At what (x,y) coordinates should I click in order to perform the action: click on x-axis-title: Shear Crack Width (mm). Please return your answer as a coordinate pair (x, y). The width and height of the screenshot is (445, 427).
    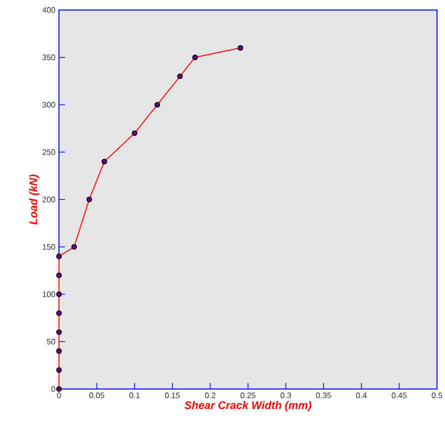
    Looking at the image, I should click on (248, 406).